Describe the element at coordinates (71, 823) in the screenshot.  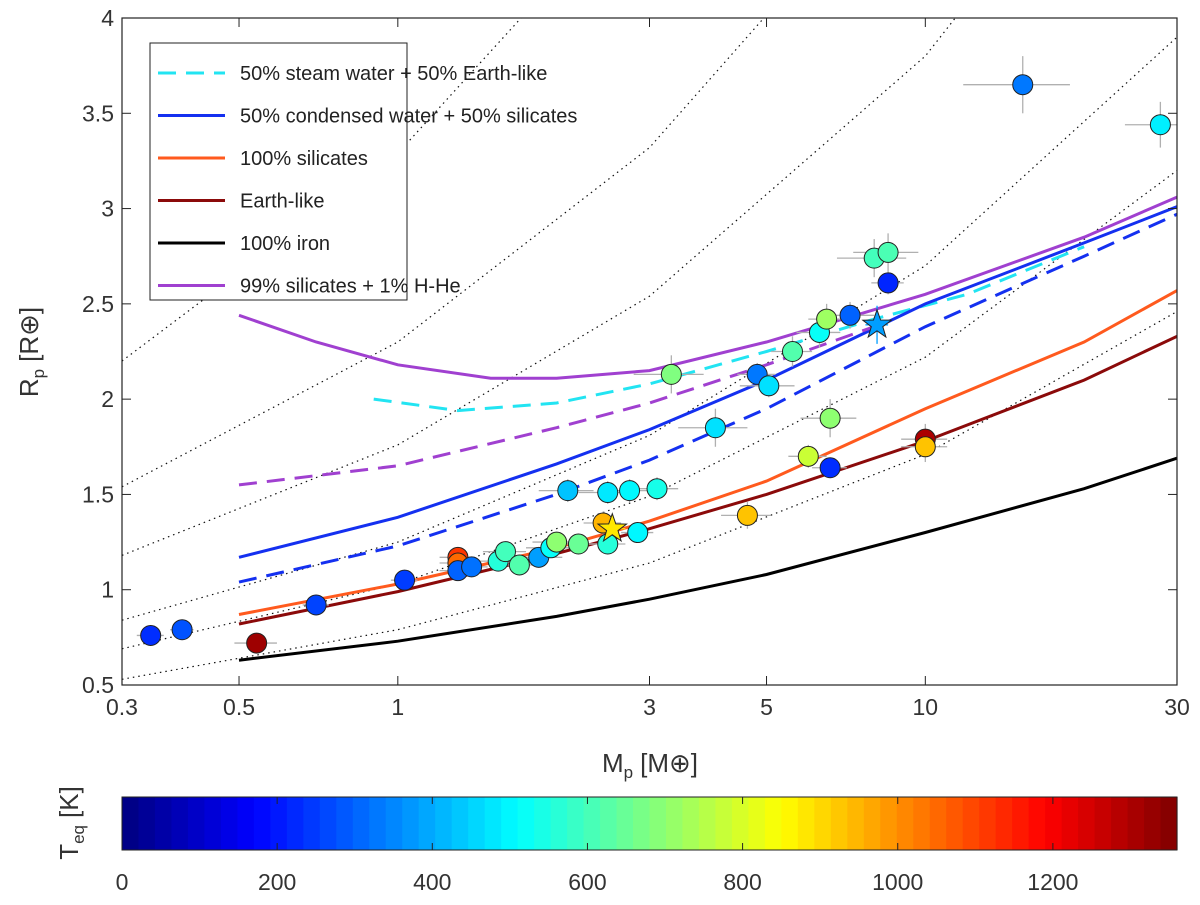
I see `colorbar-label: Teq [K]` at that location.